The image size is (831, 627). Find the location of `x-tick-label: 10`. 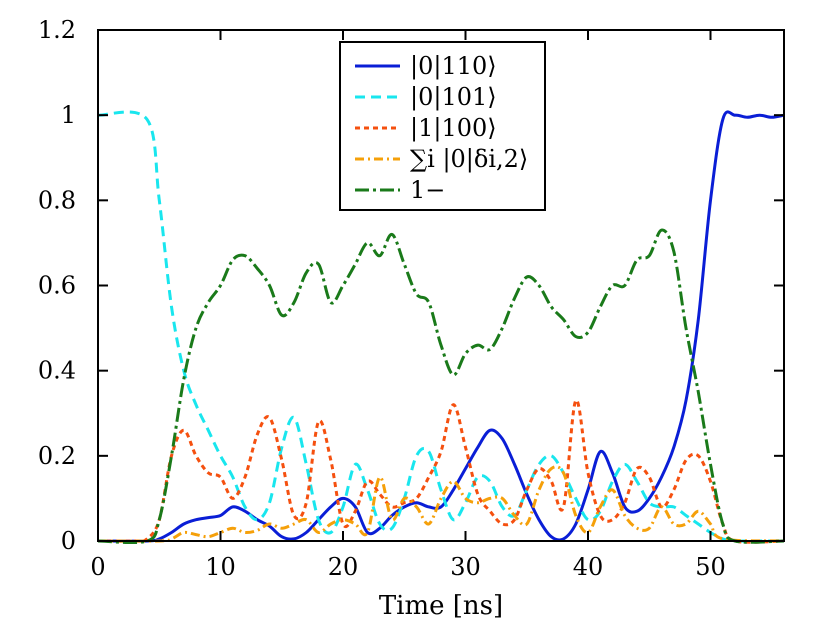

x-tick-label: 10 is located at coordinates (220, 567).